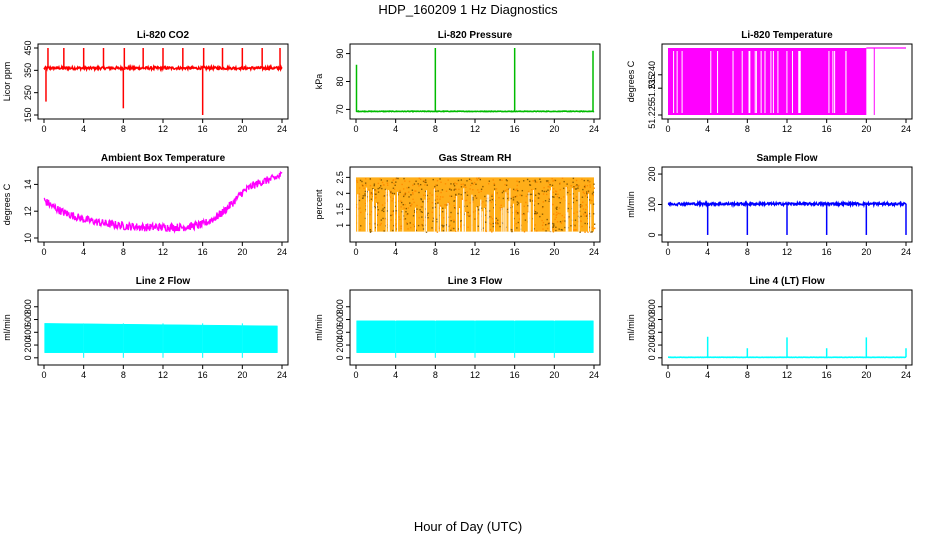 This screenshot has width=936, height=540. What do you see at coordinates (652, 75) in the screenshot?
I see `y-tick-label: 51.240` at bounding box center [652, 75].